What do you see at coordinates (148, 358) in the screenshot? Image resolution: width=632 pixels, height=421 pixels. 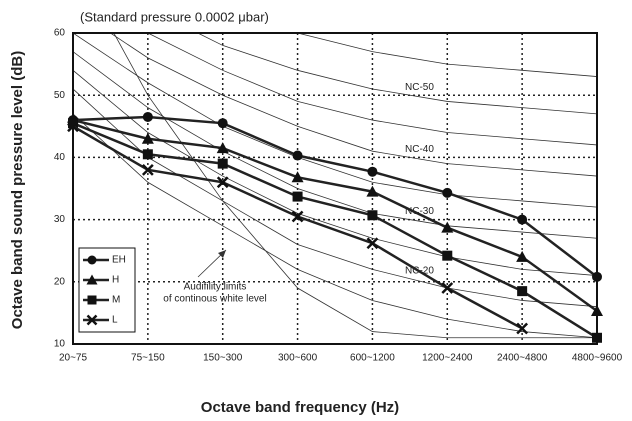 I see `x-tick-label: 75~150` at bounding box center [148, 358].